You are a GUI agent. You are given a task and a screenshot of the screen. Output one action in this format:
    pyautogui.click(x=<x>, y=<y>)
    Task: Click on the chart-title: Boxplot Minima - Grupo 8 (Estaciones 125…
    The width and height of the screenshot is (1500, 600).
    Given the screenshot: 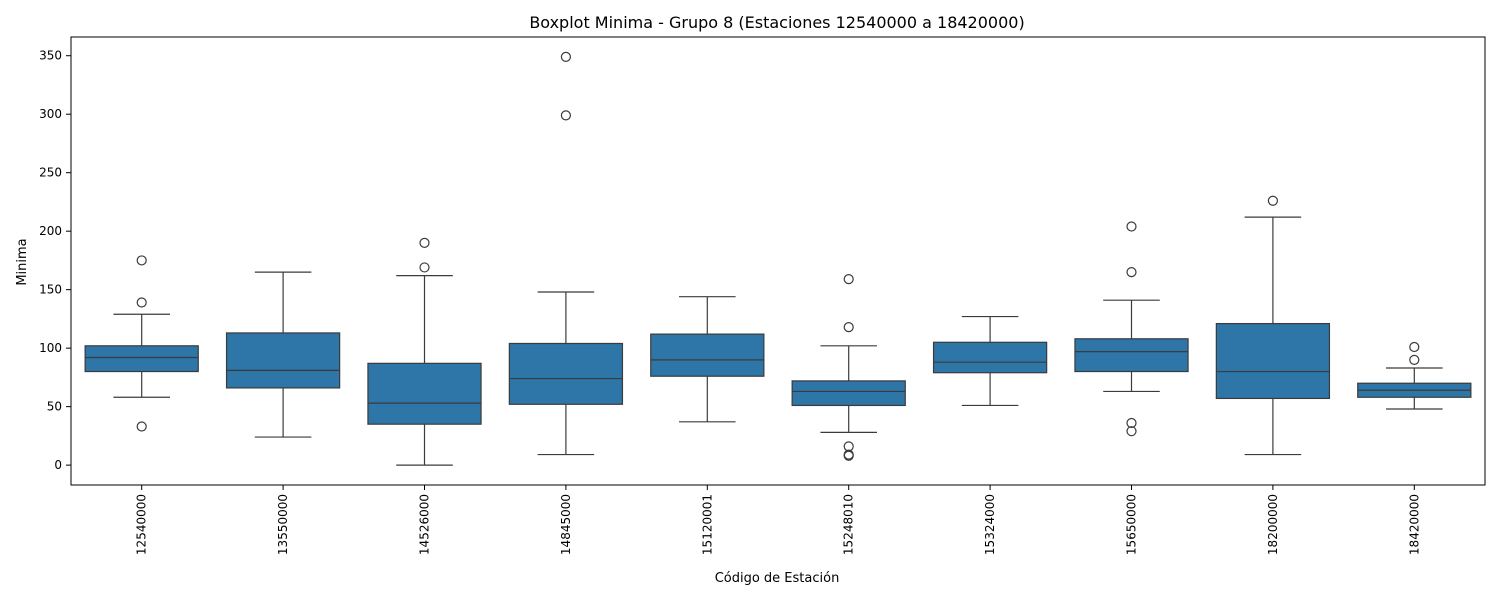 What is the action you would take?
    pyautogui.click(x=776, y=22)
    